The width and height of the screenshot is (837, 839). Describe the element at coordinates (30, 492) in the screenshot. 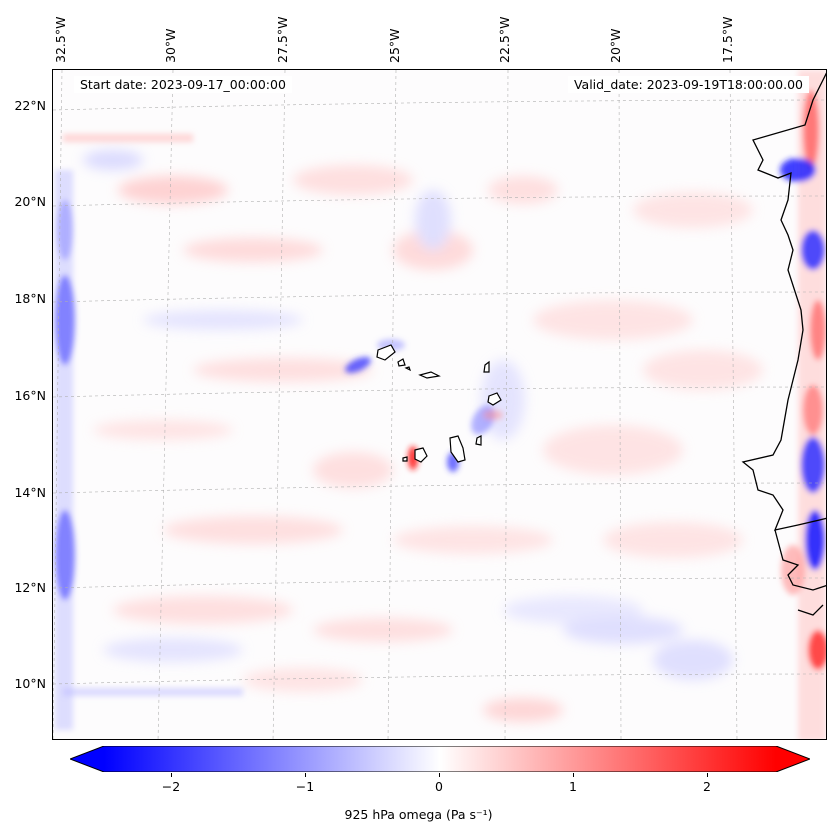

I see `lat-label-14n: 14°N` at that location.